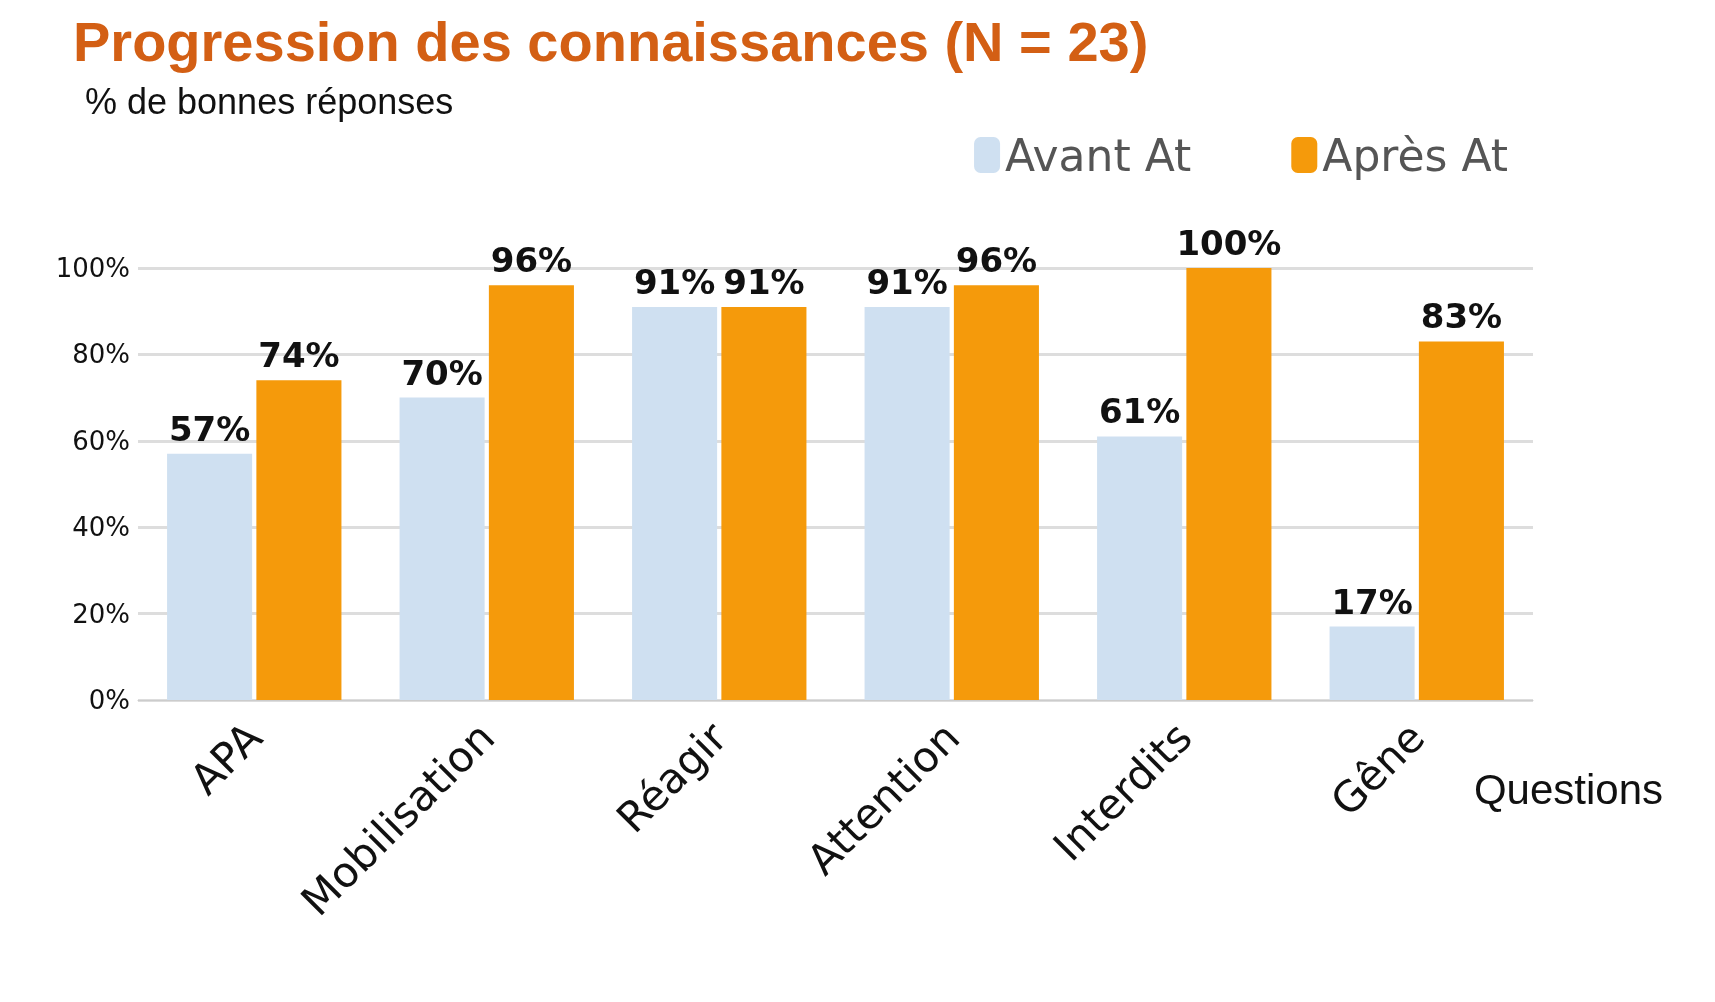  I want to click on data-label: 100%, so click(1229, 243).